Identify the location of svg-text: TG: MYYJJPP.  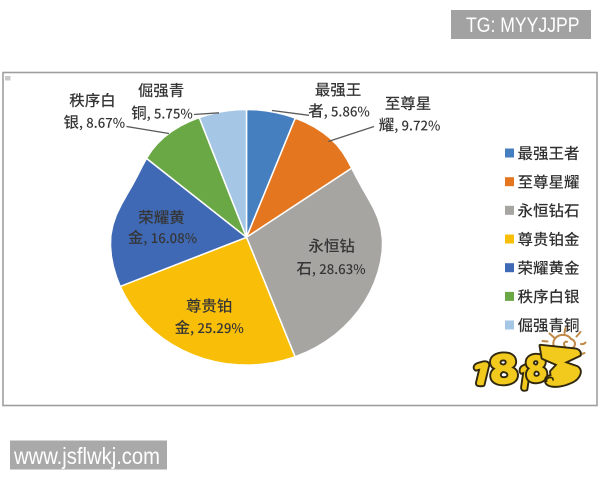
(523, 25).